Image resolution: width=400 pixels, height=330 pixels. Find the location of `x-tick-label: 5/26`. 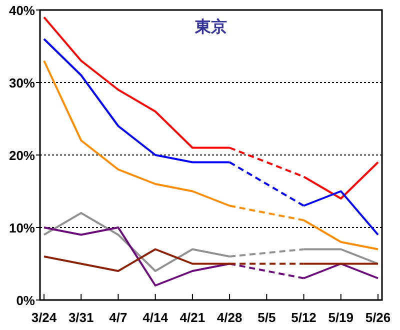

x-tick-label: 5/26 is located at coordinates (378, 317).